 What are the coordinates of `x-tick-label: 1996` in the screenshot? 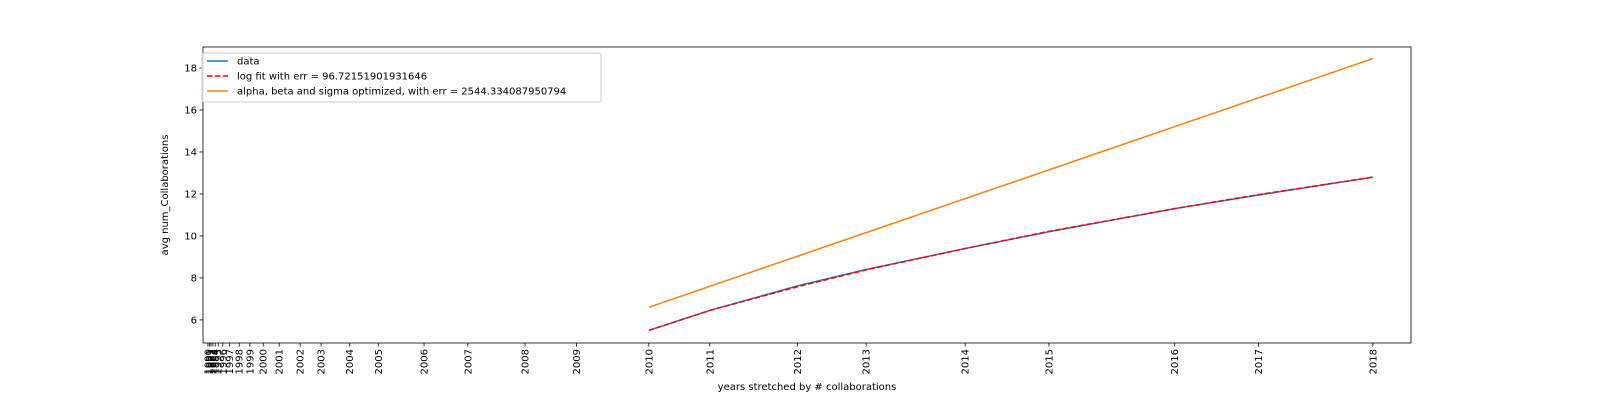 It's located at (223, 361).